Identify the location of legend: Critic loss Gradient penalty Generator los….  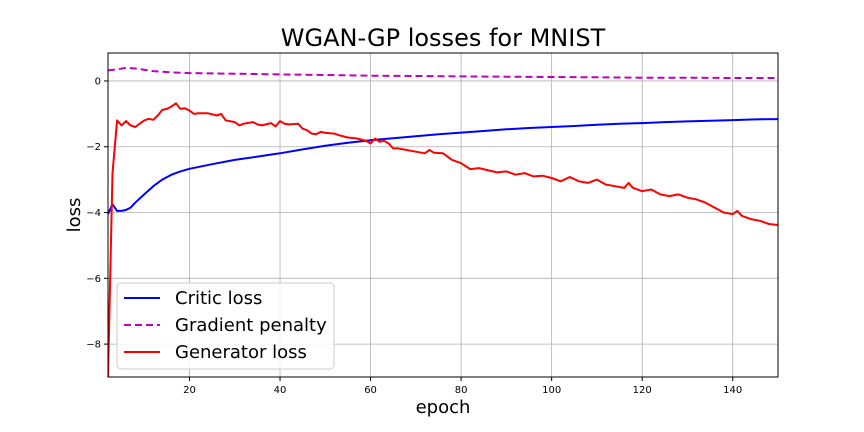
(225, 326).